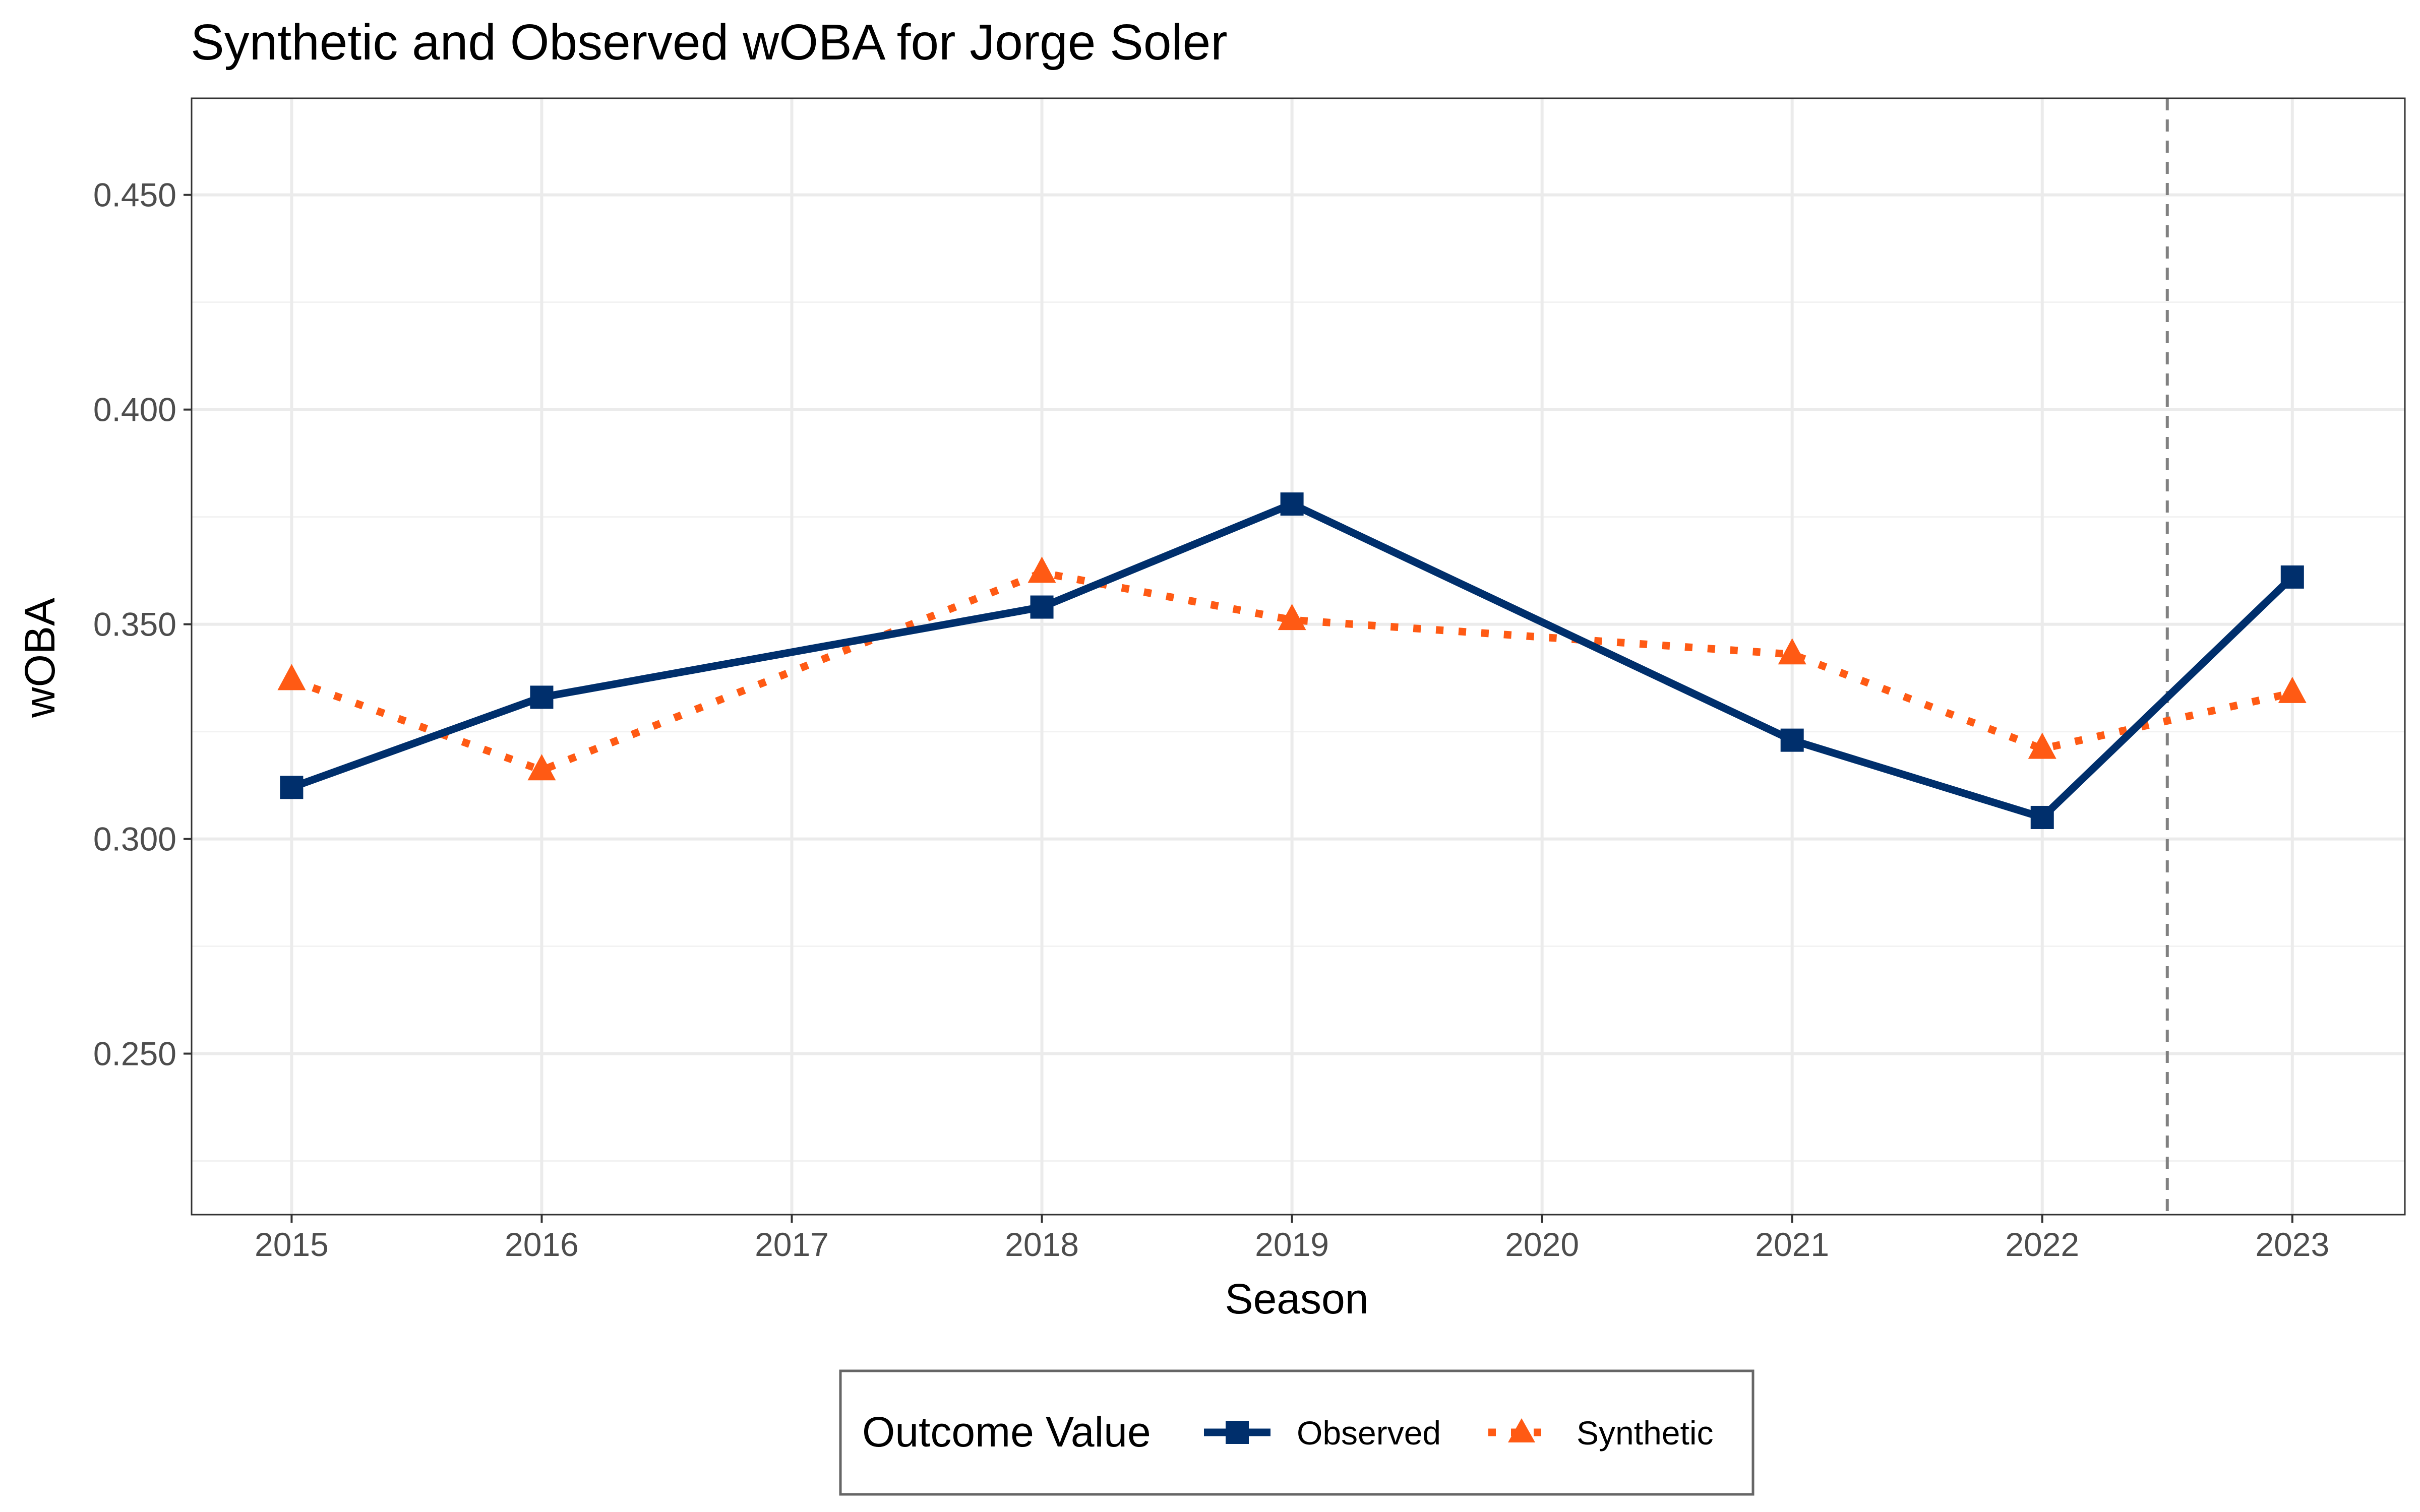 The height and width of the screenshot is (1512, 2420). What do you see at coordinates (1645, 1433) in the screenshot?
I see `legend-label-synthetic: Synthetic` at bounding box center [1645, 1433].